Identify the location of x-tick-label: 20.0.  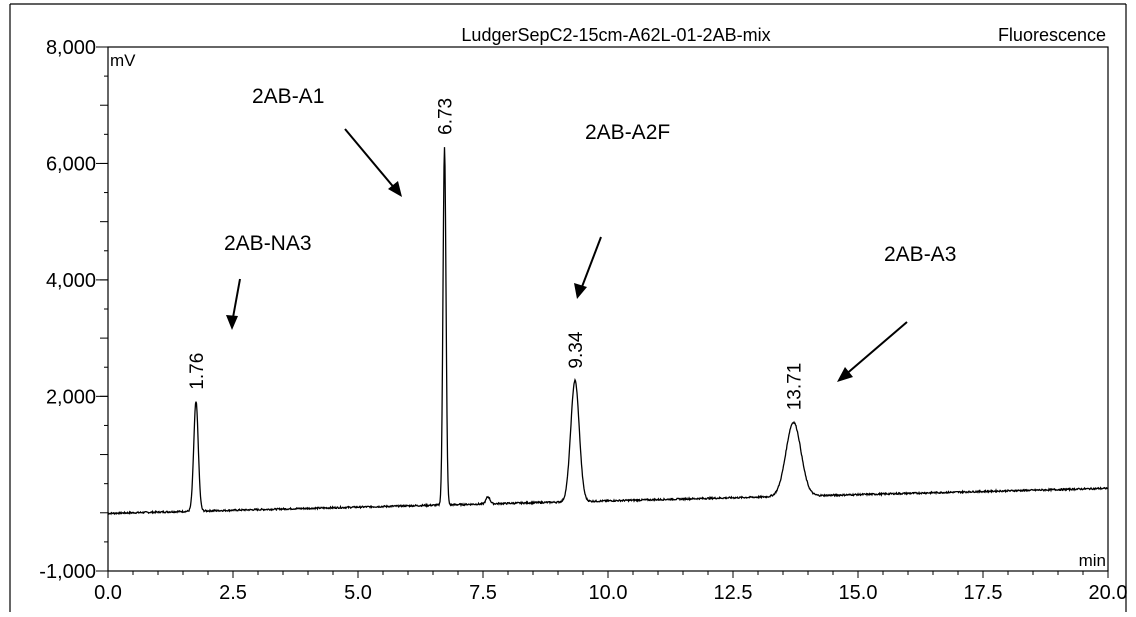
(1108, 593).